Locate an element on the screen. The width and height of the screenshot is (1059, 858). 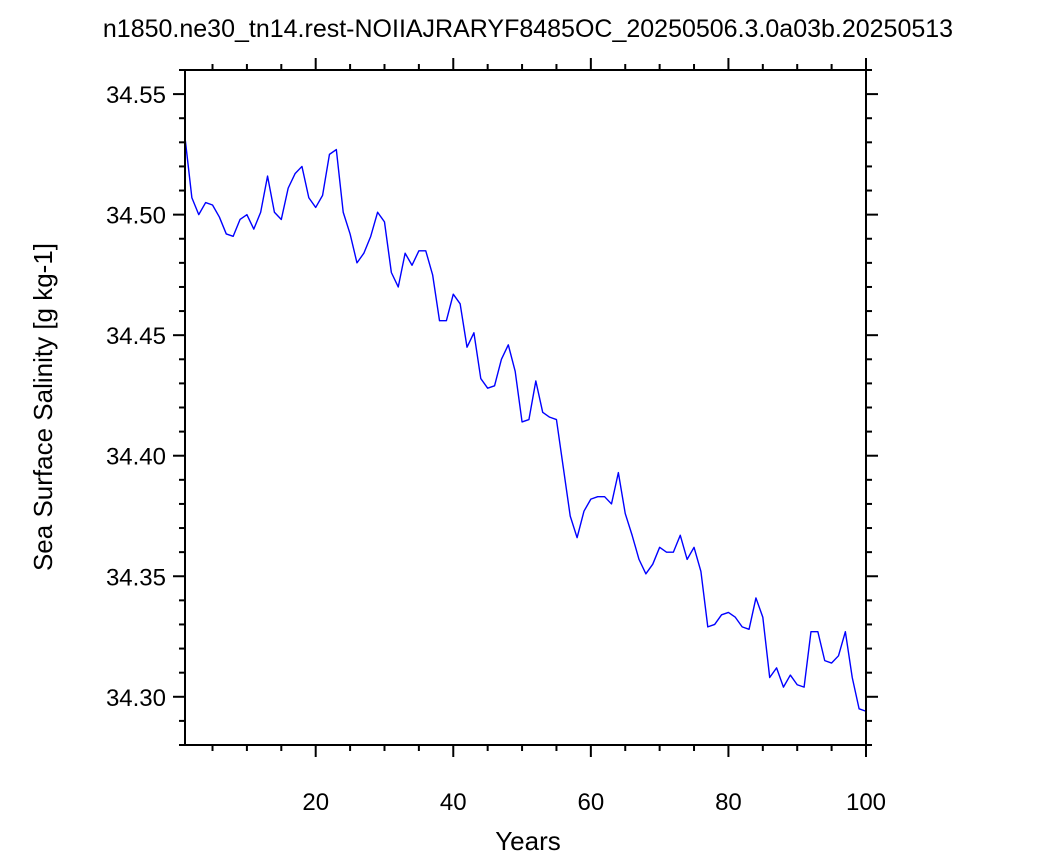
x-tick-labels: 20 40 60 80 100 is located at coordinates (594, 802).